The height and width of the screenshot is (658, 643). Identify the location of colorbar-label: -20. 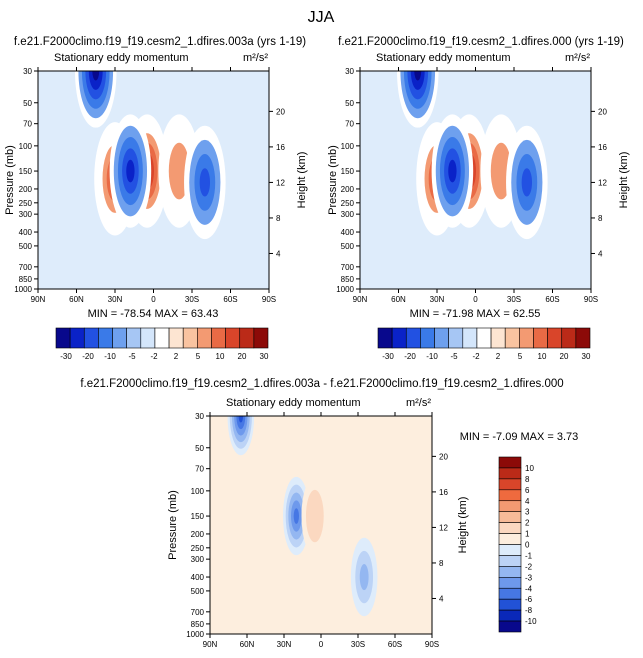
(88, 356).